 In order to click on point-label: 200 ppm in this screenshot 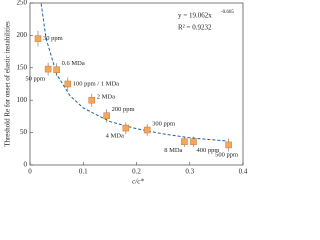, I will do `click(123, 109)`.